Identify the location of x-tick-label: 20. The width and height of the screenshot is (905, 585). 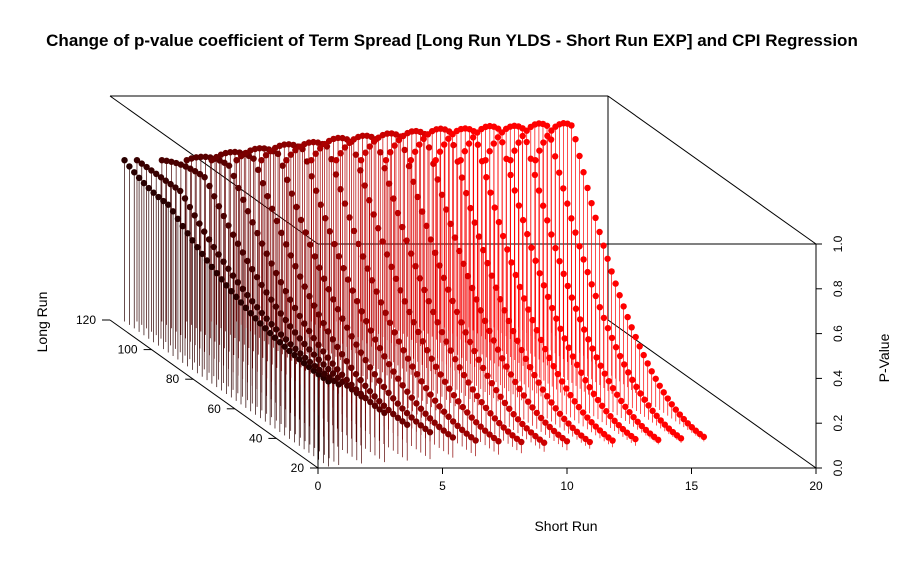
(816, 486).